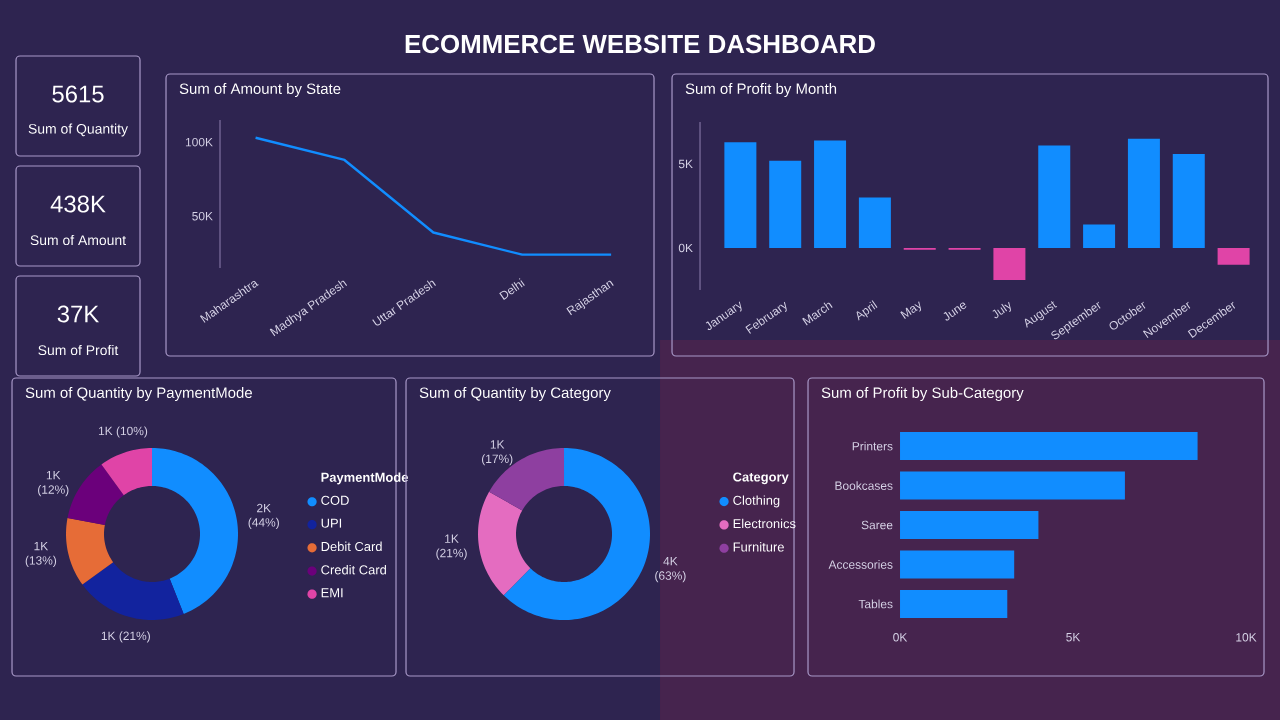  What do you see at coordinates (640, 44) in the screenshot?
I see `text: ECOMMERCE WEBSITE DASHBOARD` at bounding box center [640, 44].